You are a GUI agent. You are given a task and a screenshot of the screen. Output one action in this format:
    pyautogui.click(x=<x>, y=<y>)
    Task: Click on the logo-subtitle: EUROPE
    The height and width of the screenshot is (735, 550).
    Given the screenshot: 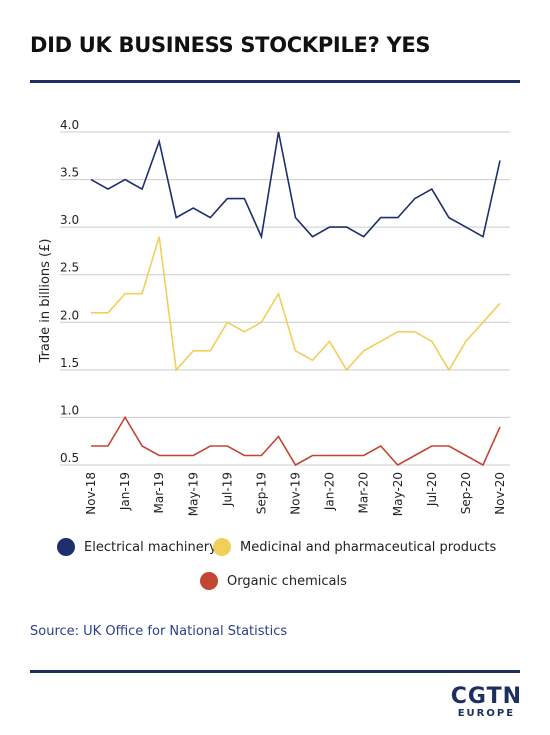 What is the action you would take?
    pyautogui.click(x=486, y=713)
    